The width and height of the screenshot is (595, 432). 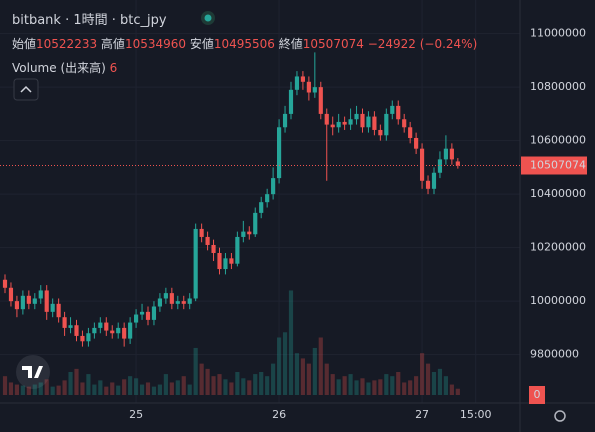 I want to click on low-value: 10495506, so click(x=244, y=44).